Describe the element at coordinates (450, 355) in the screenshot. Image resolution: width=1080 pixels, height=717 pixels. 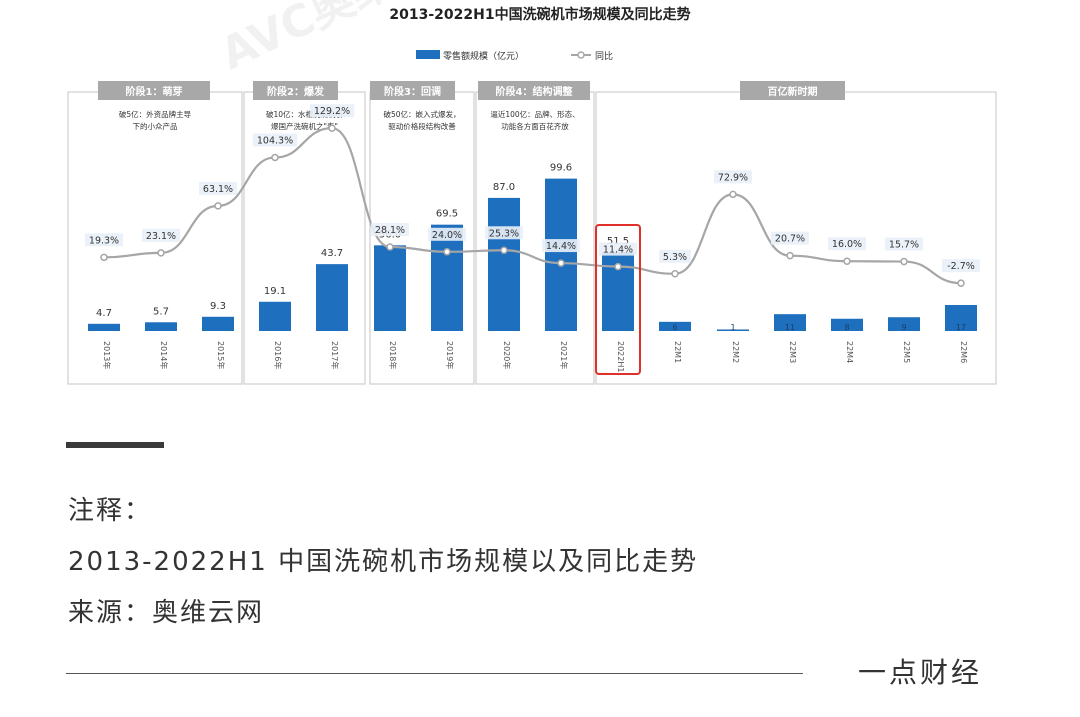
I see `category-label: 2019年` at that location.